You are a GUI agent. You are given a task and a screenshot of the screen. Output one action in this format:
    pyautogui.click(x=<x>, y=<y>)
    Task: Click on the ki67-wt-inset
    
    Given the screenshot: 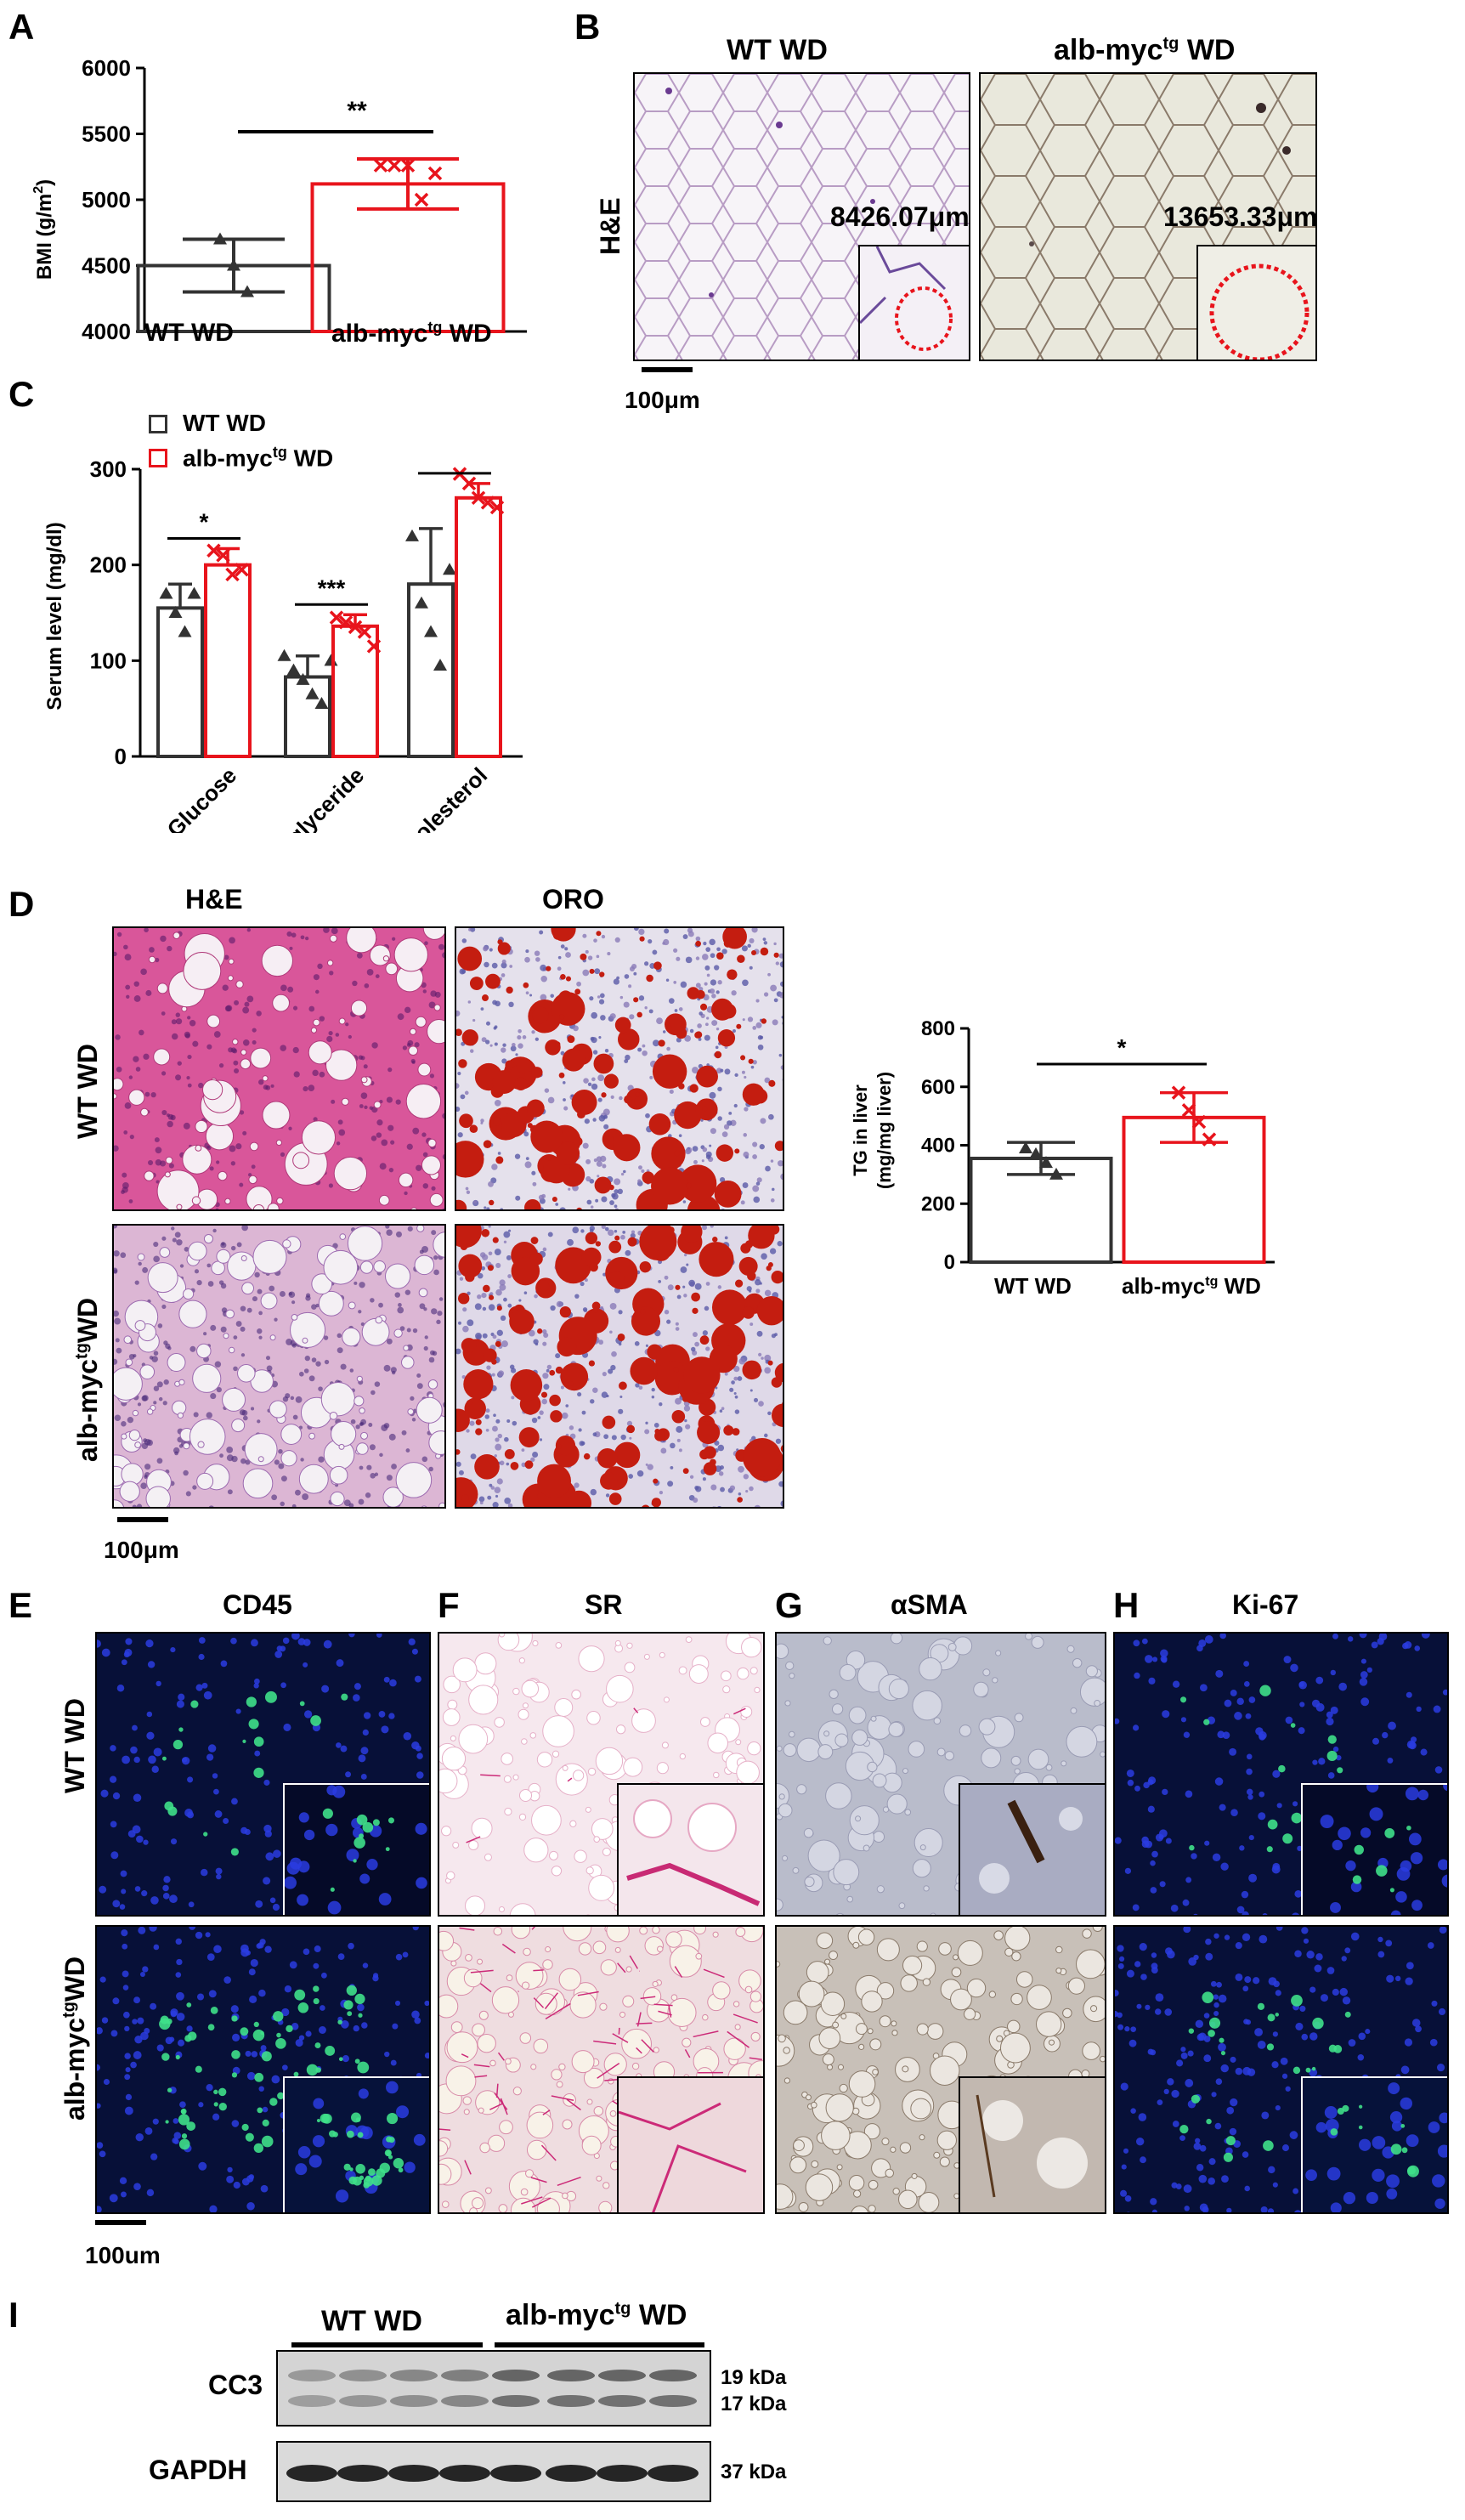 What is the action you would take?
    pyautogui.click(x=1374, y=1847)
    